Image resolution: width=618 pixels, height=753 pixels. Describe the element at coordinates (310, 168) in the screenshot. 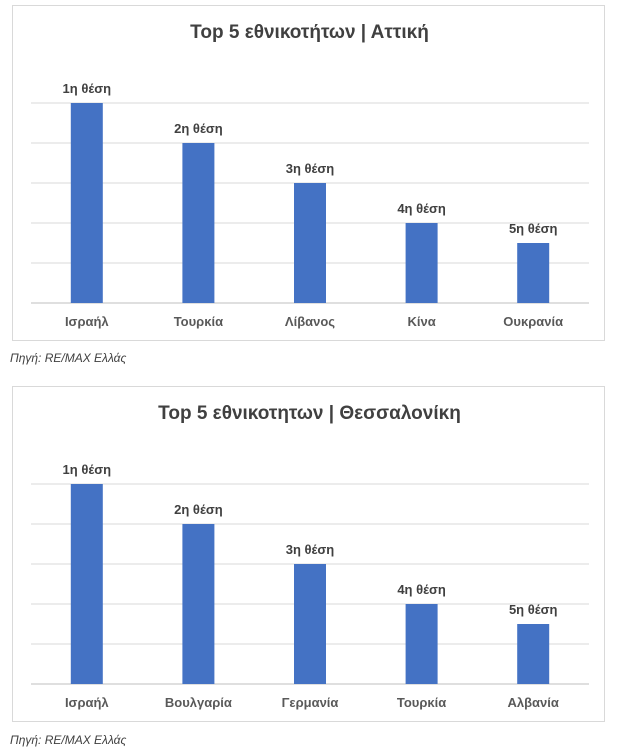

I see `attiki-data-label: 3η θέση` at that location.